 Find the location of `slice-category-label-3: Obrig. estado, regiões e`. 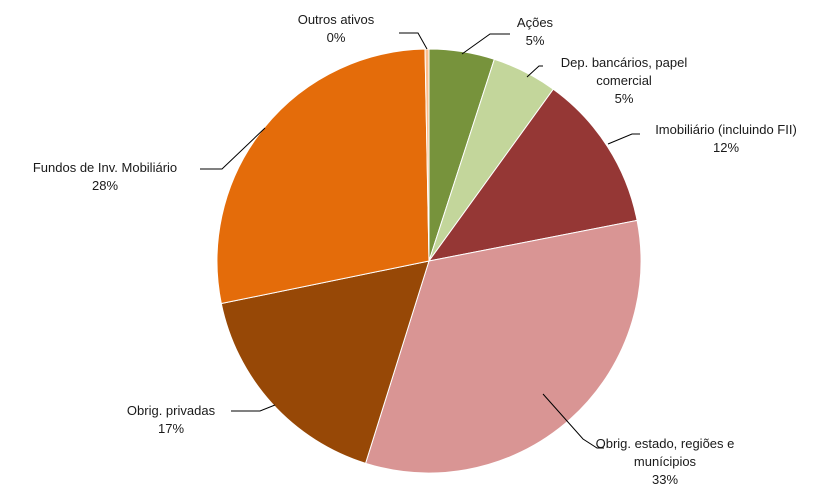

slice-category-label-3: Obrig. estado, regiões e is located at coordinates (665, 443).